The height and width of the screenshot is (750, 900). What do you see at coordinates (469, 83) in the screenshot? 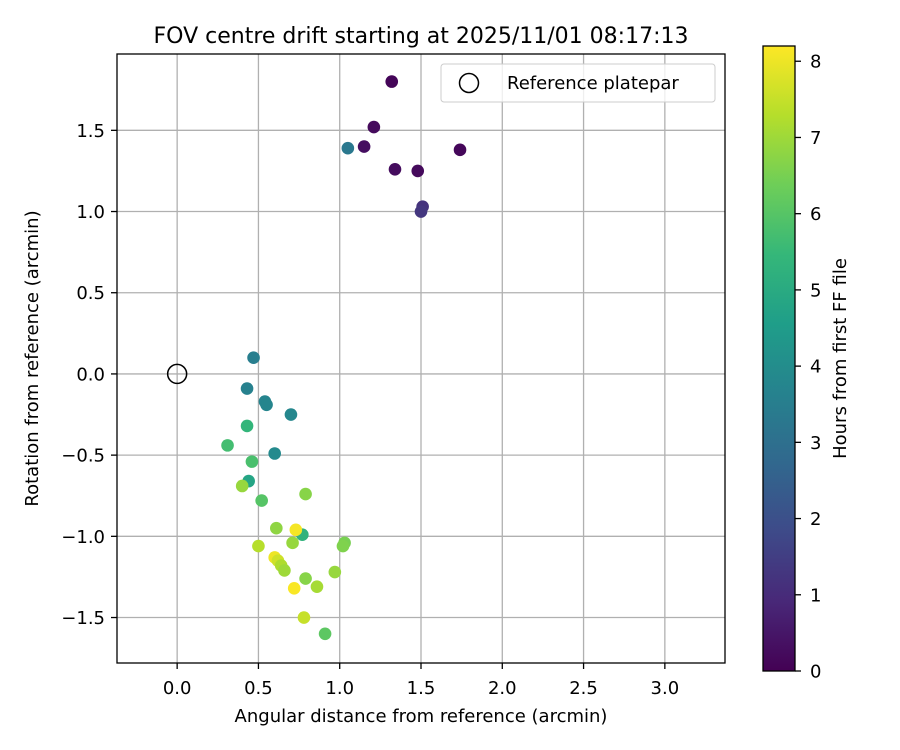
I see `legend-marker` at bounding box center [469, 83].